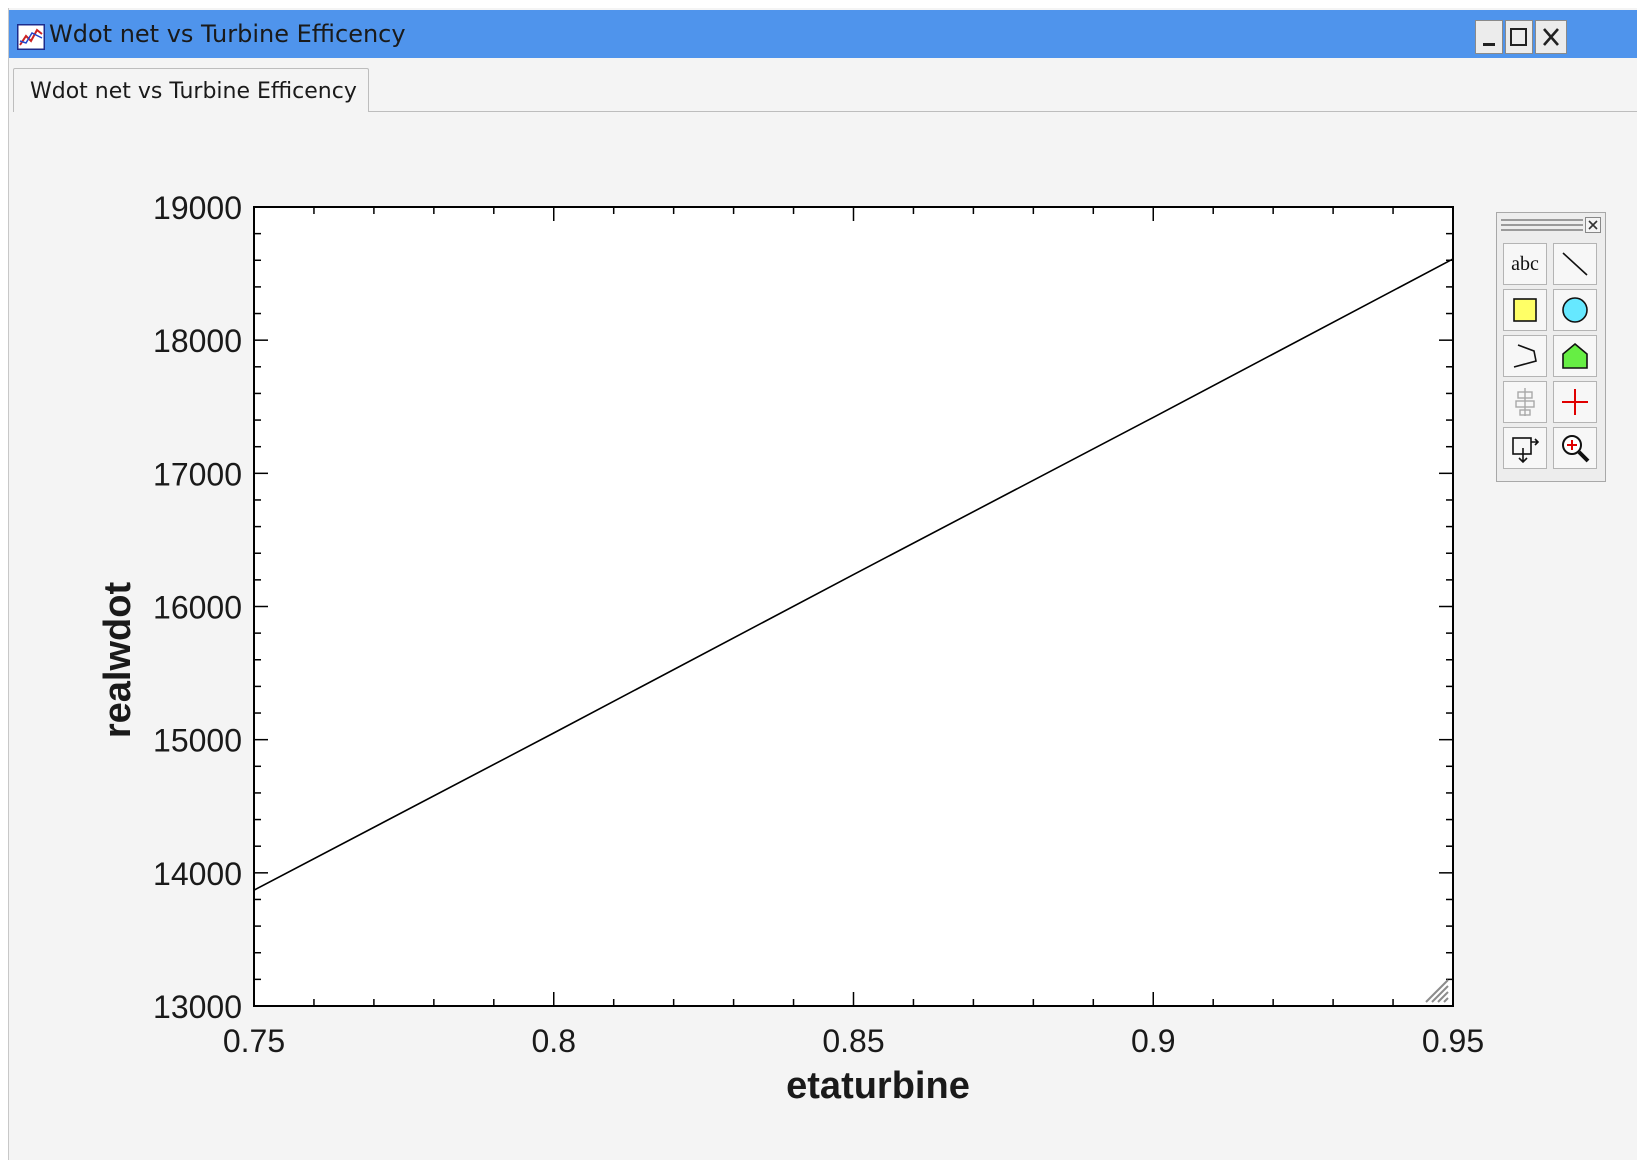 The width and height of the screenshot is (1648, 1160). I want to click on text-tool-button: abc, so click(1525, 264).